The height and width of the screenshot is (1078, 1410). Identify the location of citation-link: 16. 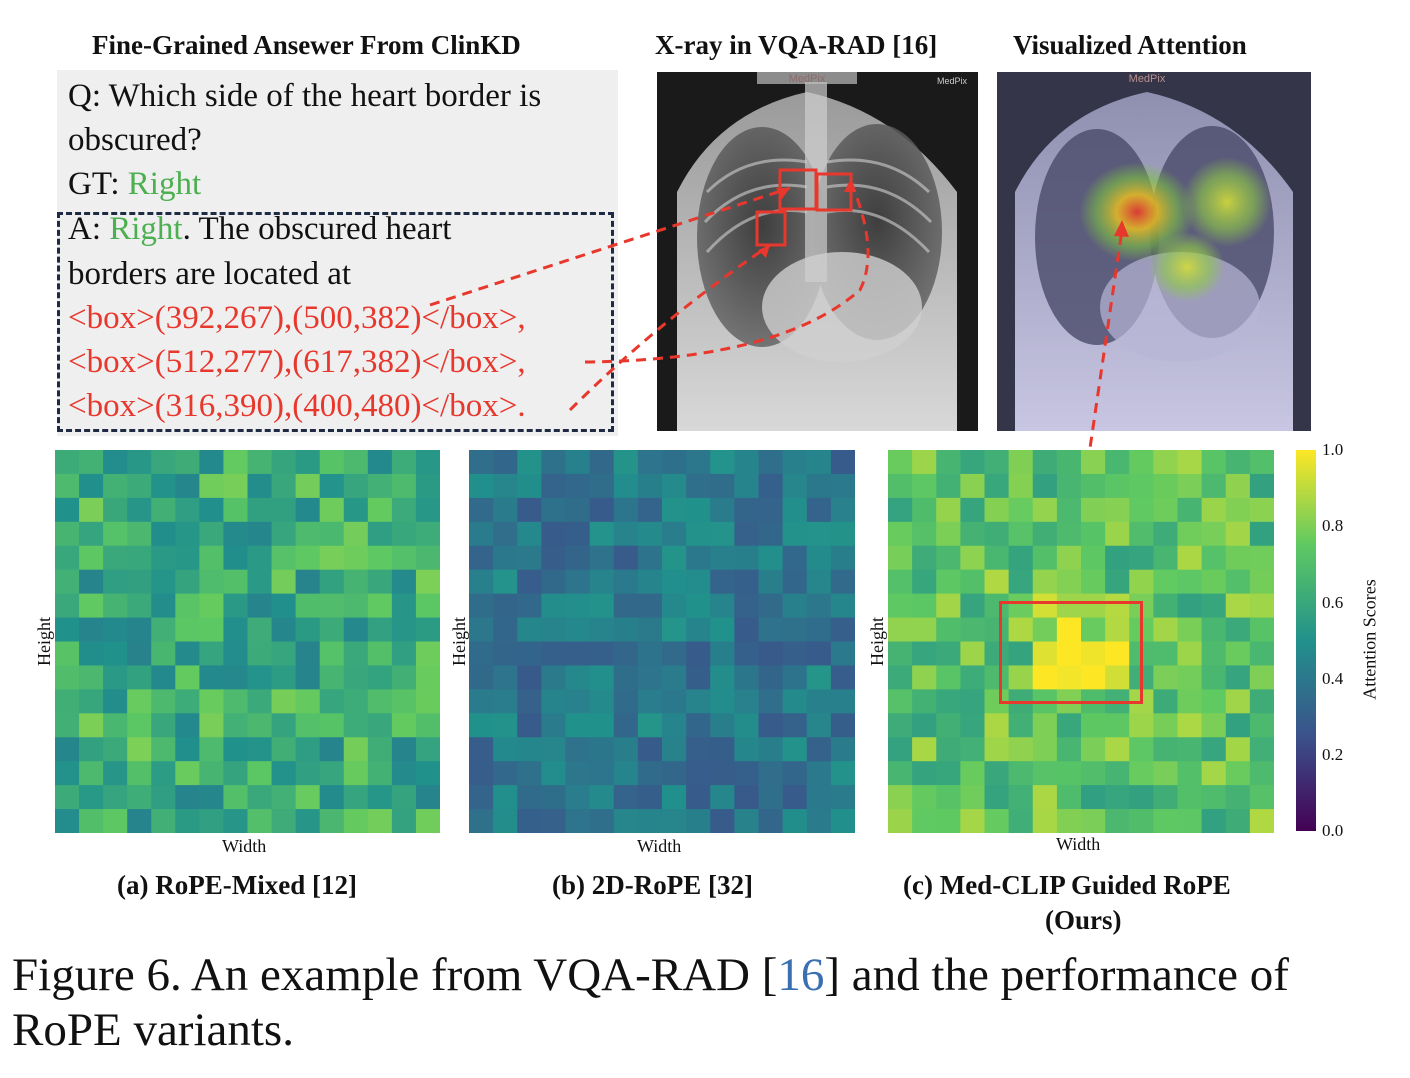
(801, 975).